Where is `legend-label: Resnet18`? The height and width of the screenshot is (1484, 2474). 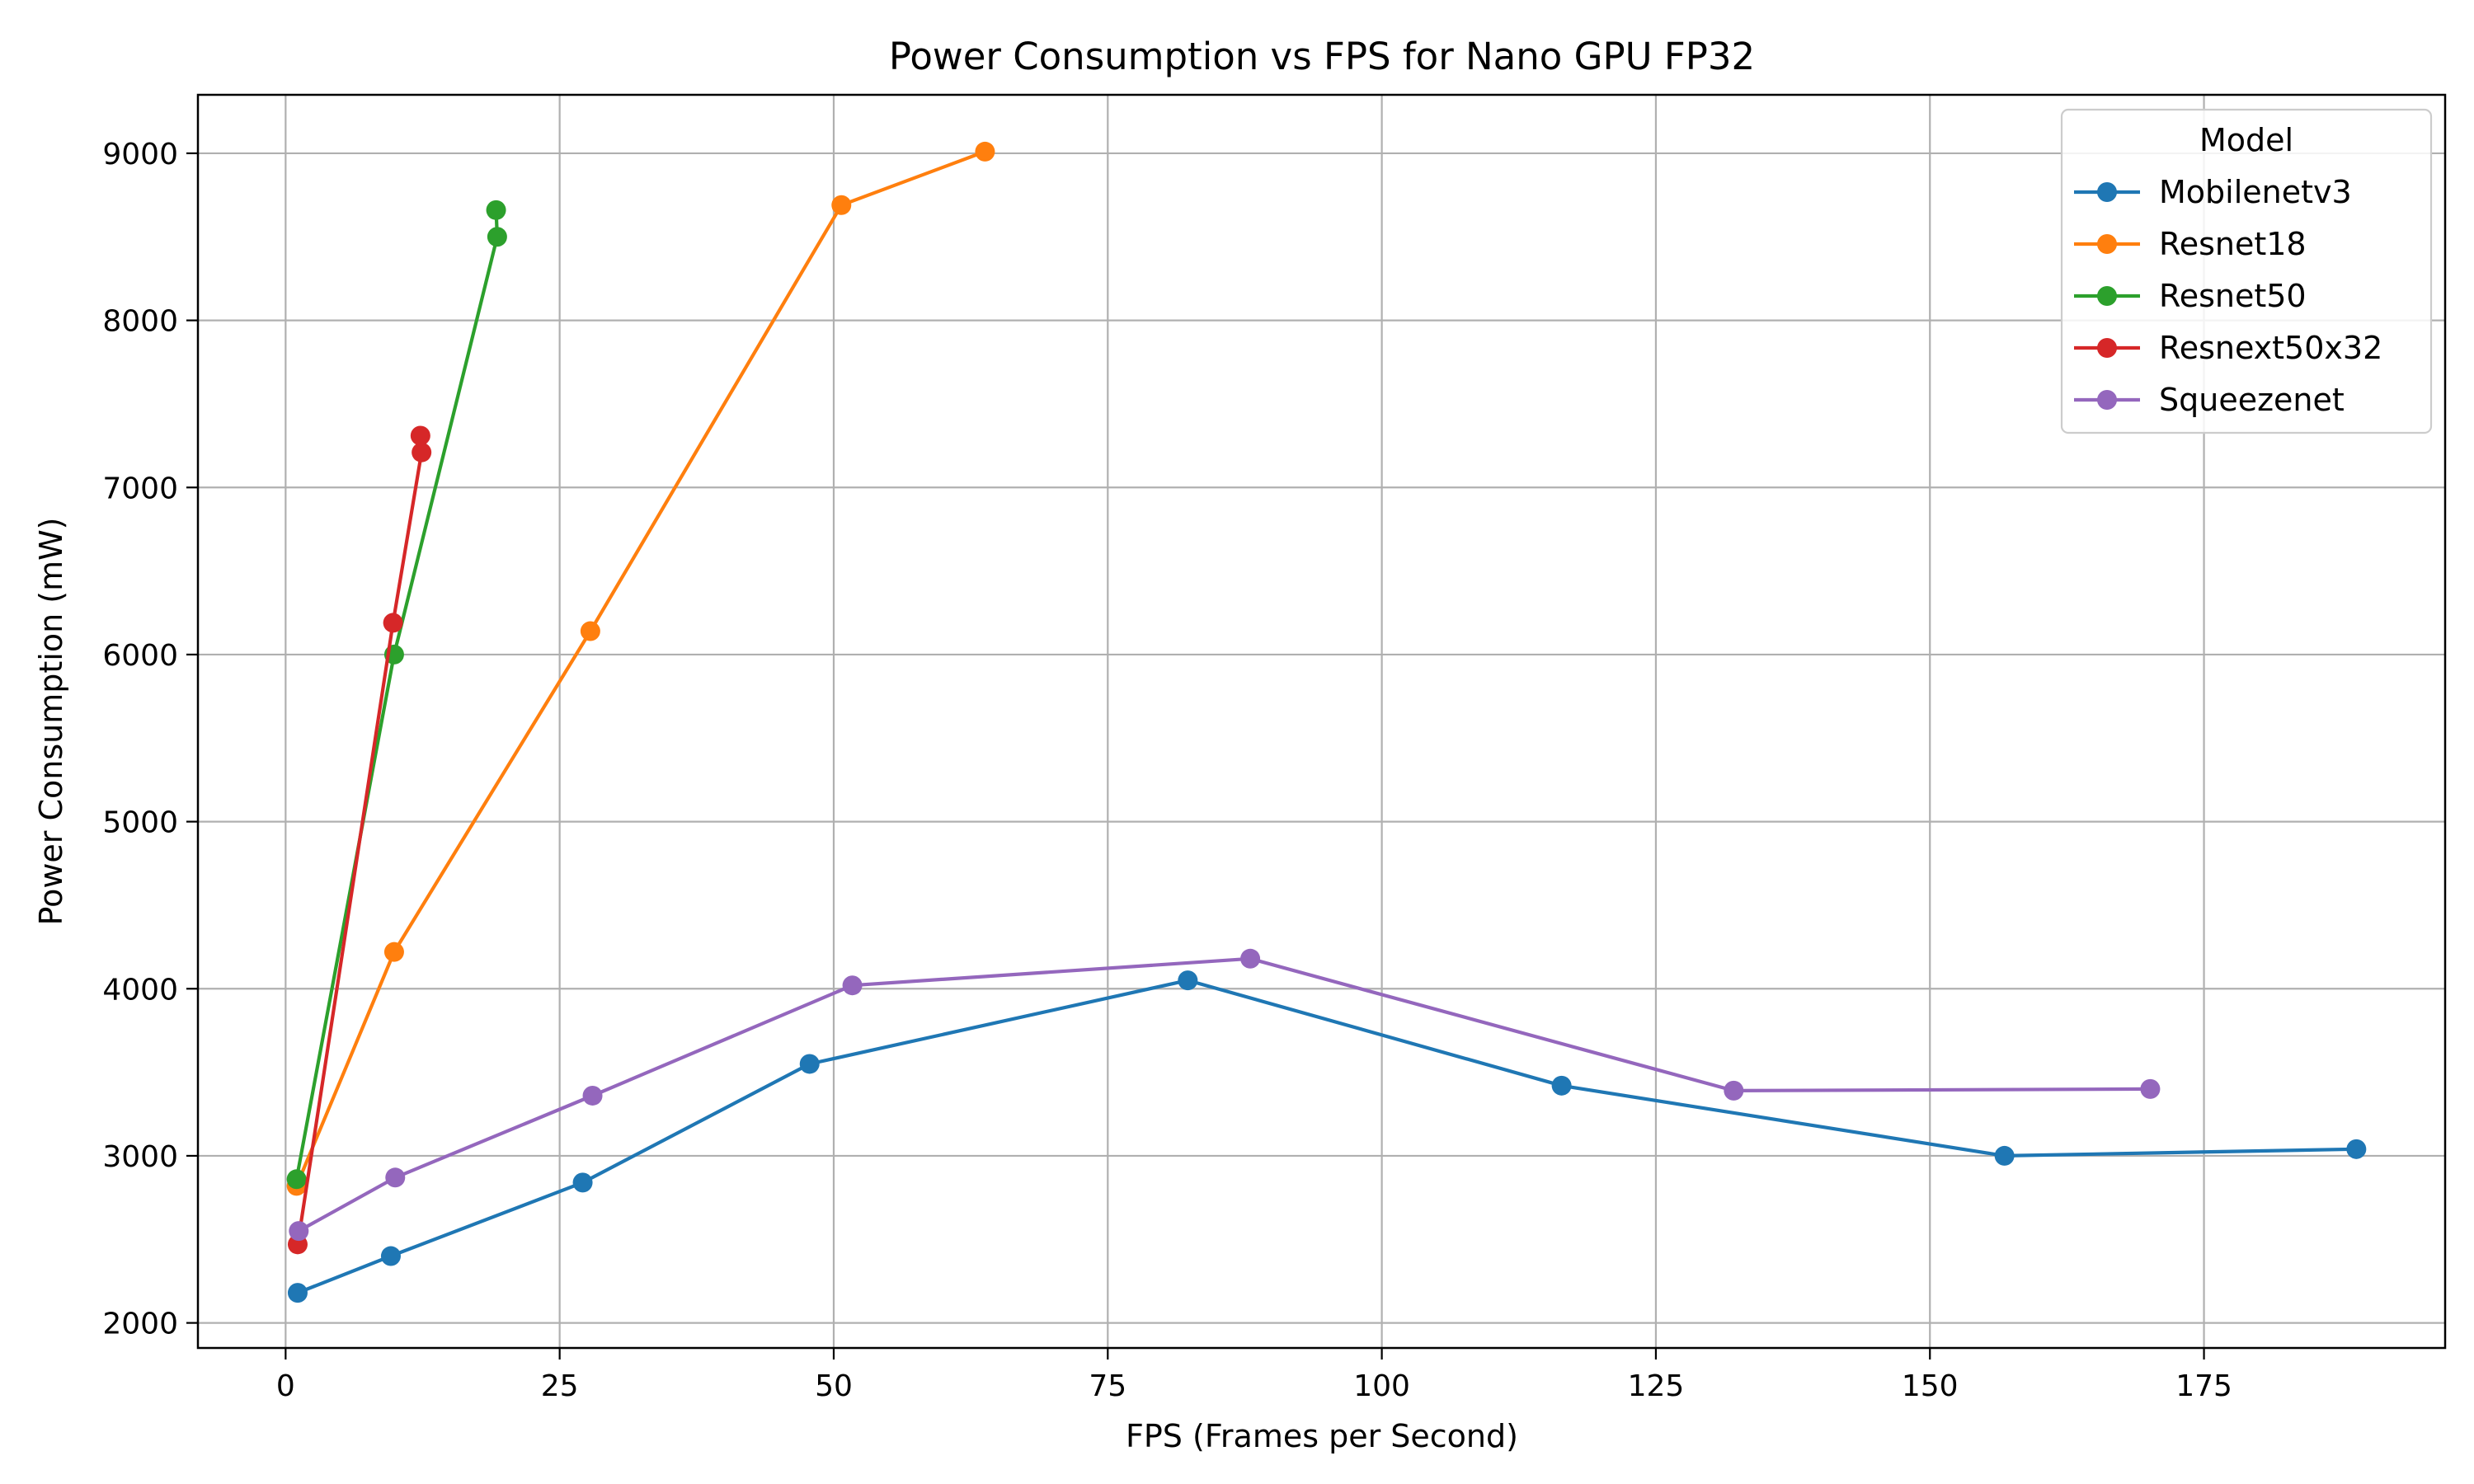
legend-label: Resnet18 is located at coordinates (2233, 244).